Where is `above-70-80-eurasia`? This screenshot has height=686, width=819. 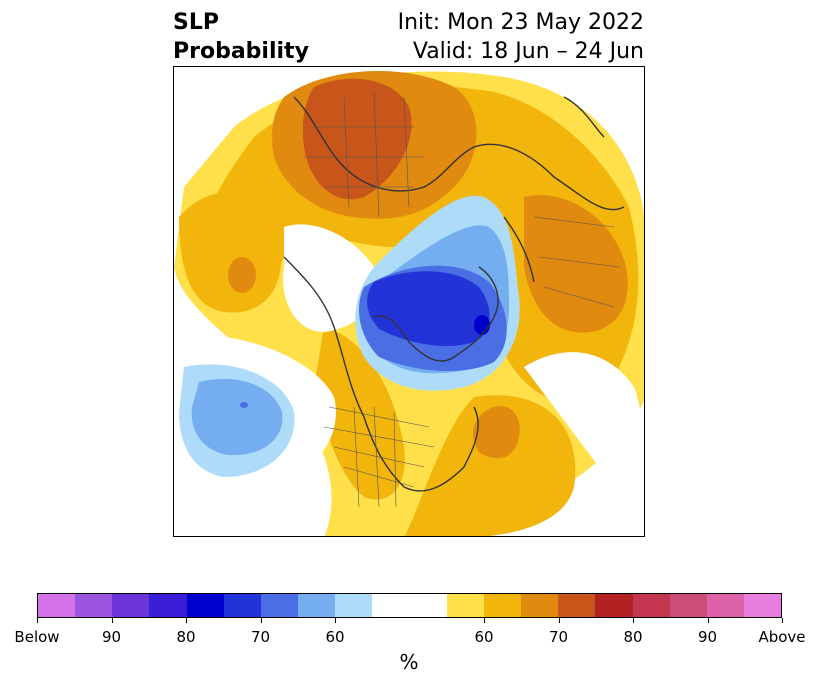
above-70-80-eurasia is located at coordinates (576, 264).